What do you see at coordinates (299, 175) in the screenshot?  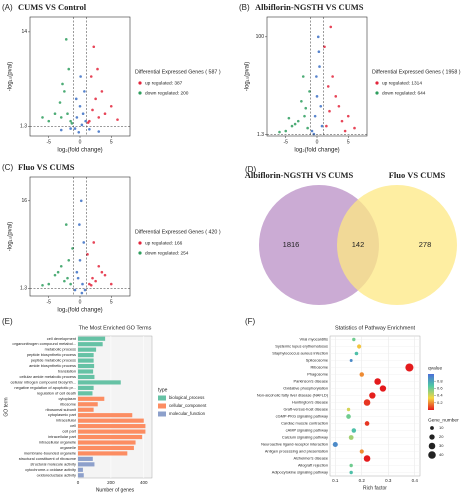 I see `set-title: Albiflorin-NGSTH VS CUMS` at bounding box center [299, 175].